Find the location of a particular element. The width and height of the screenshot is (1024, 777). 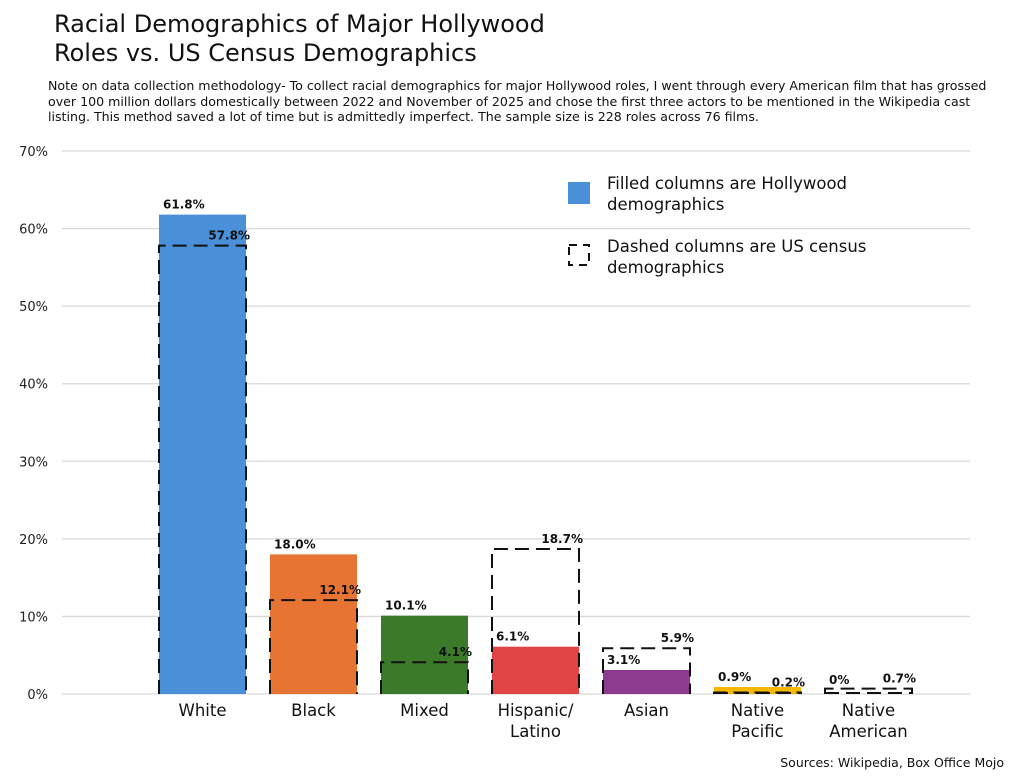

y-tick-label: 60% is located at coordinates (33, 230).